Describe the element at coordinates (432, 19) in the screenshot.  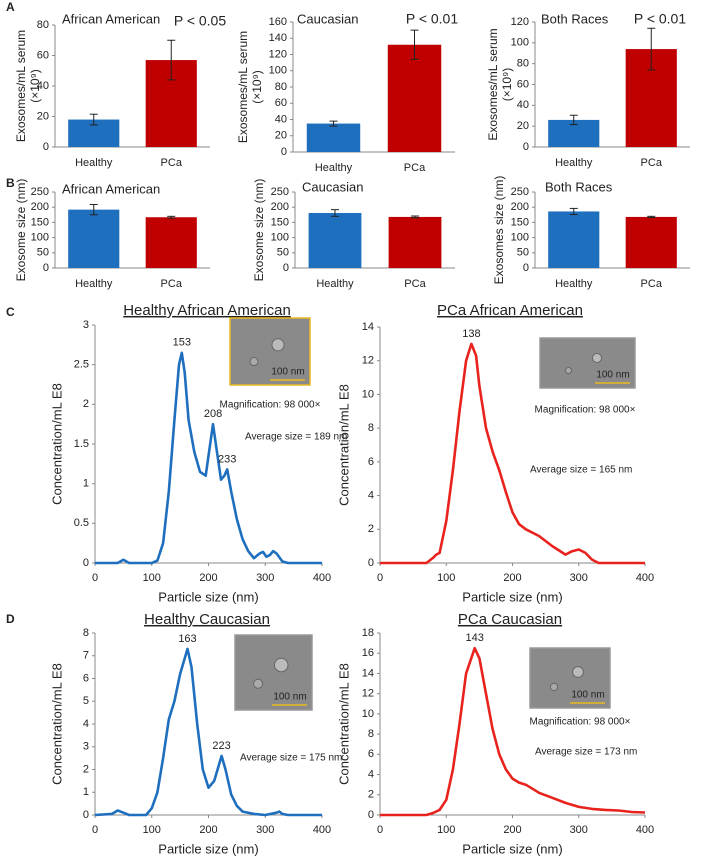
I see `p-value: P < 0.01` at that location.